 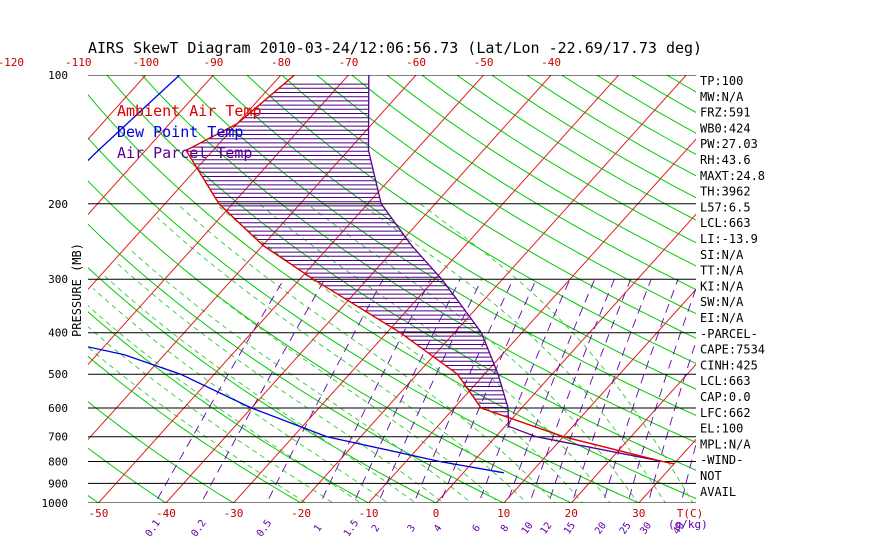 I want to click on bottom-temp-tick-label: 20, so click(x=571, y=513).